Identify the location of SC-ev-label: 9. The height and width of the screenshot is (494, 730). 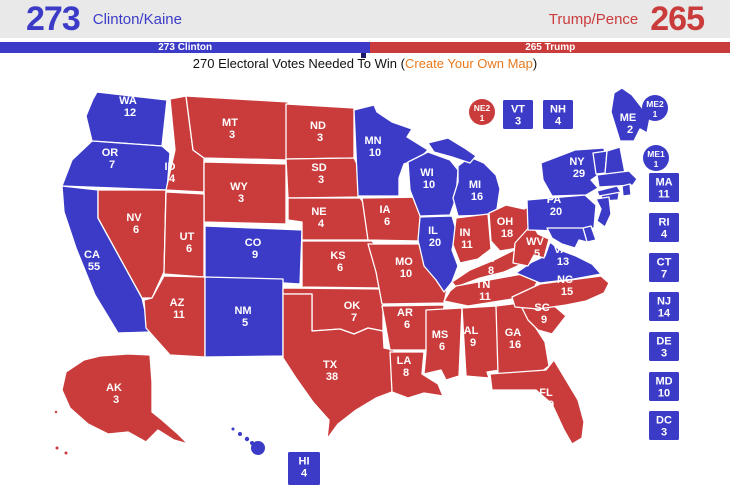
(544, 320).